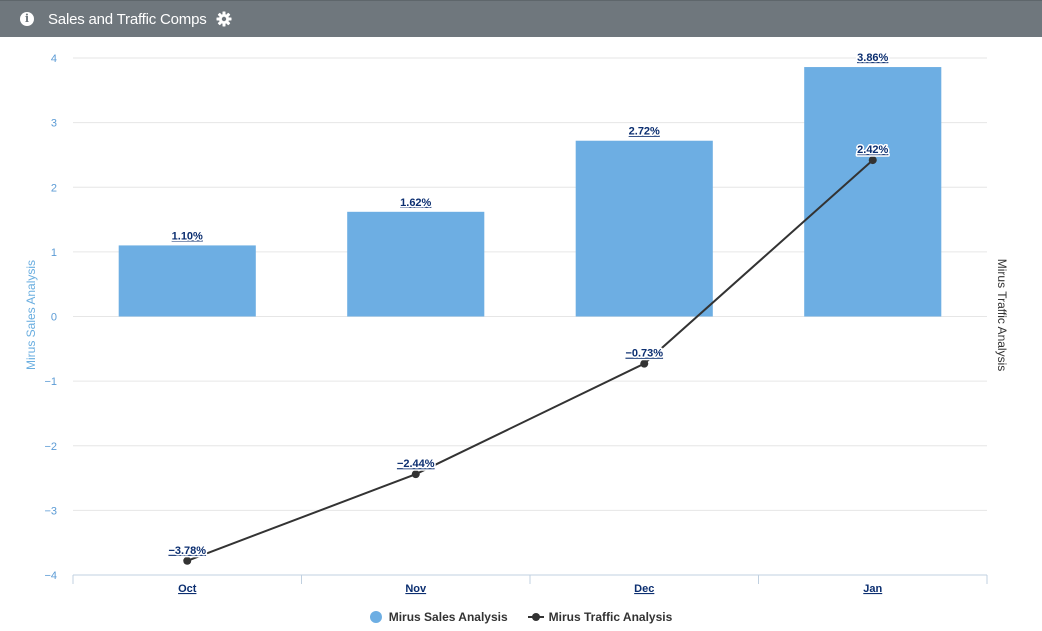 This screenshot has width=1042, height=631. Describe the element at coordinates (375, 617) in the screenshot. I see `legend-dot-icon` at that location.